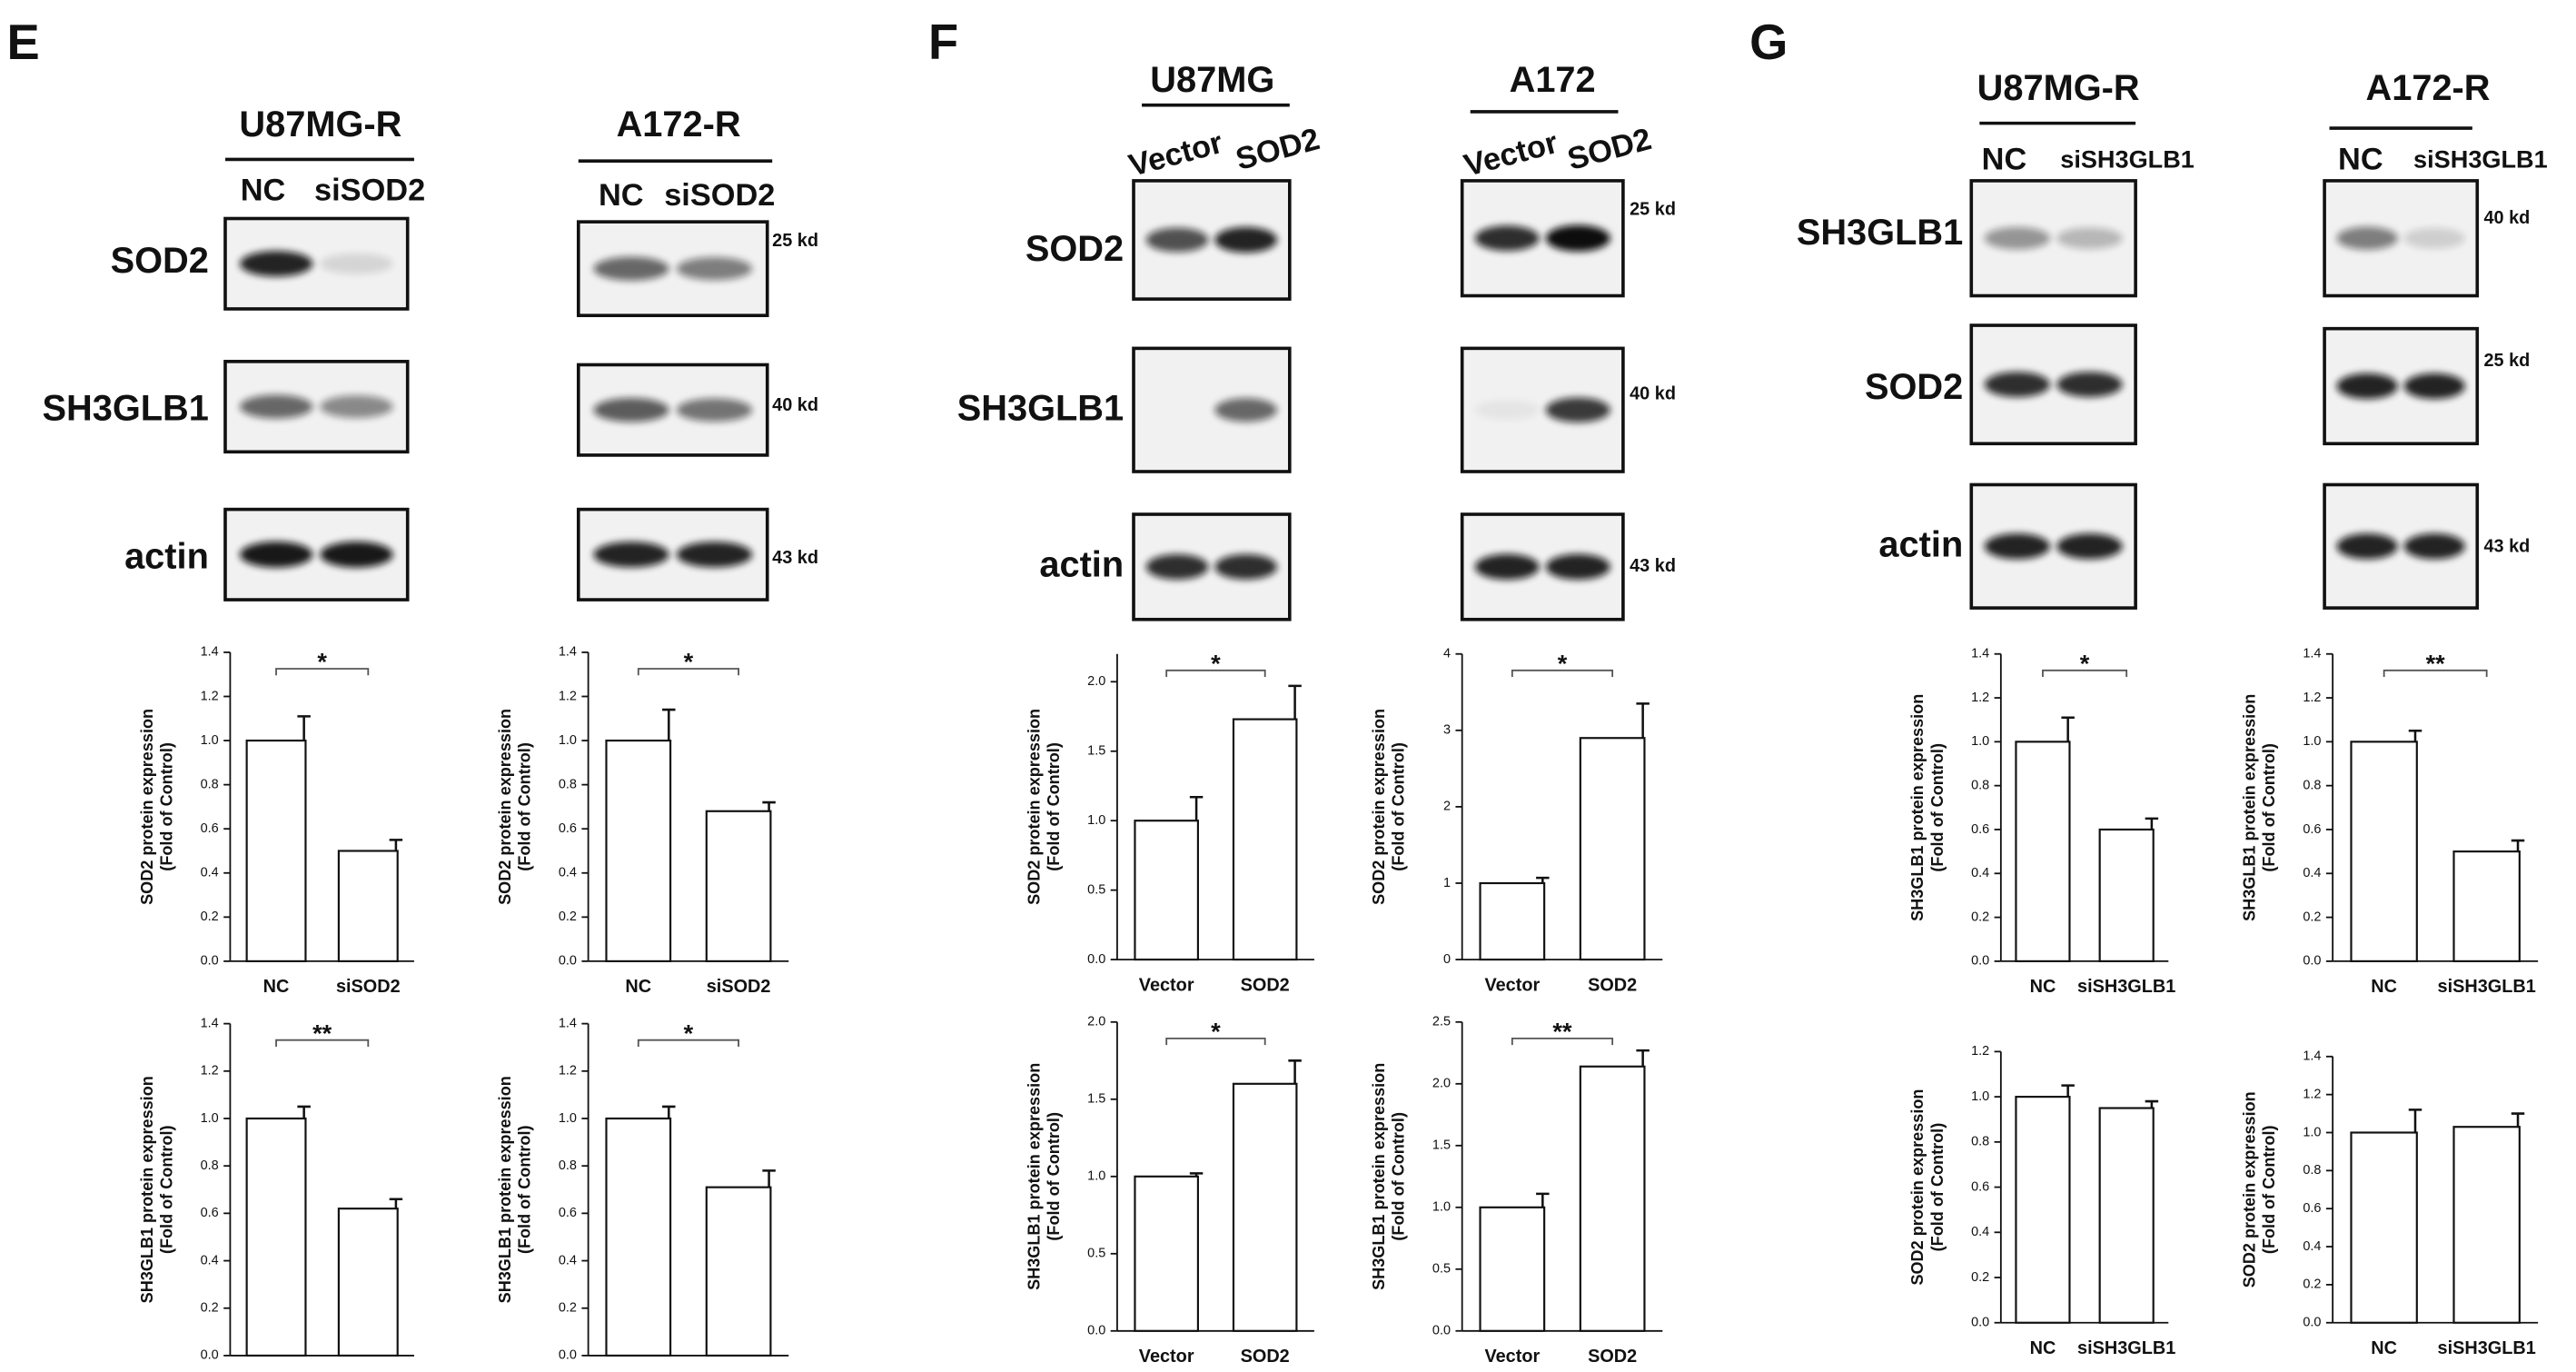 This screenshot has height=1372, width=2576. Describe the element at coordinates (2480, 159) in the screenshot. I see `lane-label: siSH3GLB1` at that location.